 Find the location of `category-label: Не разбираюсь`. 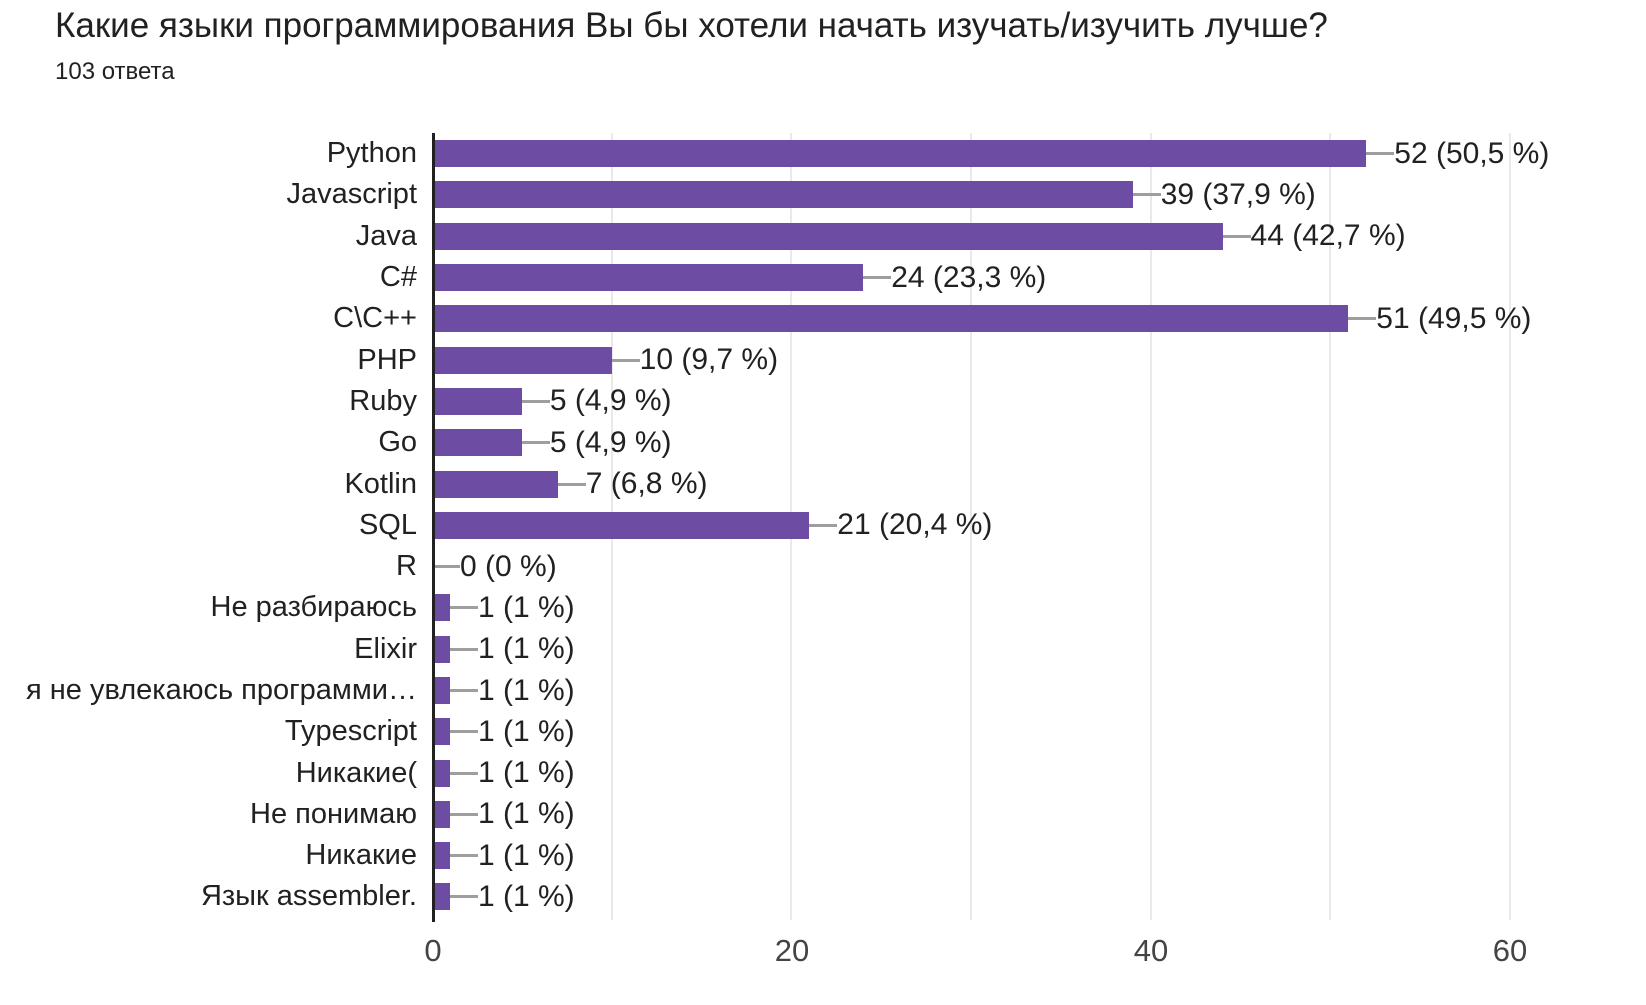

category-label: Не разбираюсь is located at coordinates (313, 607).